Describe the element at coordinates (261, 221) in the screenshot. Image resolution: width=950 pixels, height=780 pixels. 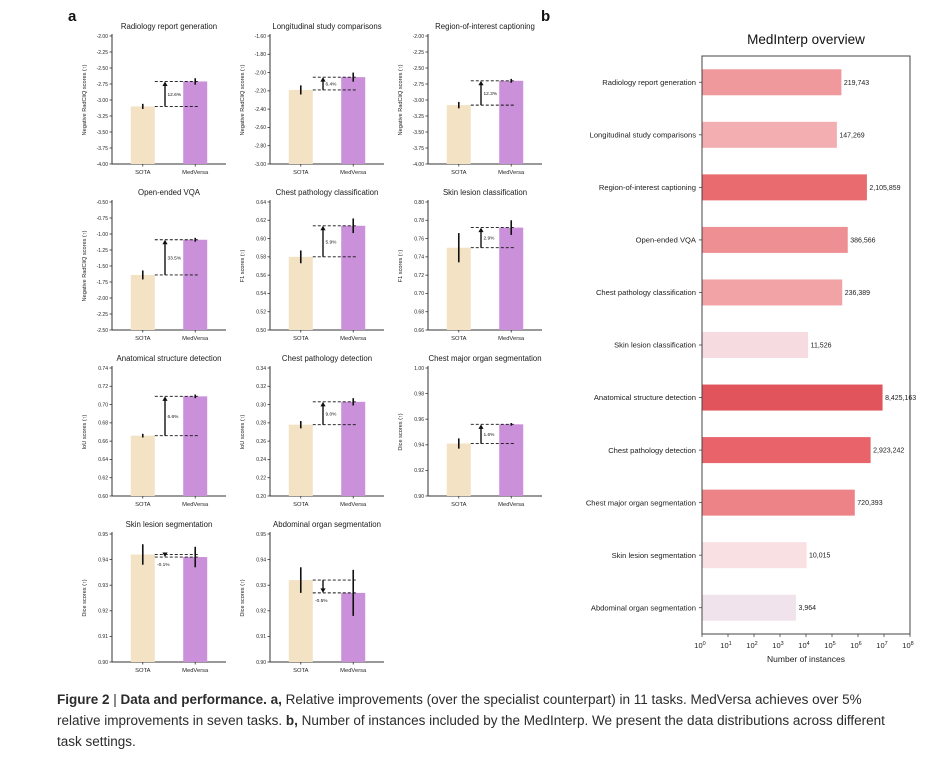
I see `y-tick-label: 0.62` at that location.